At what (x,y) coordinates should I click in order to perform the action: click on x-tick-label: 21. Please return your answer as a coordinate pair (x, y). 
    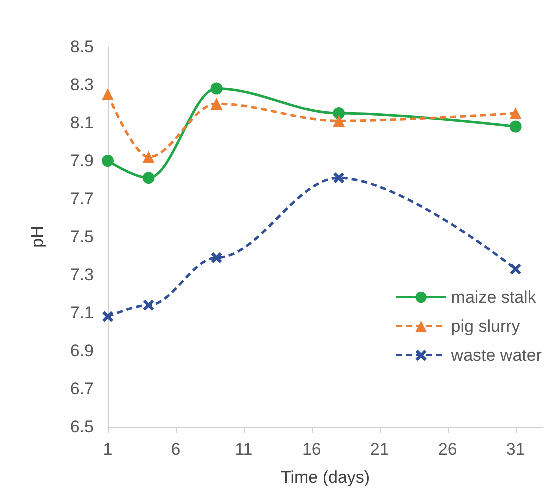
    Looking at the image, I should click on (380, 449).